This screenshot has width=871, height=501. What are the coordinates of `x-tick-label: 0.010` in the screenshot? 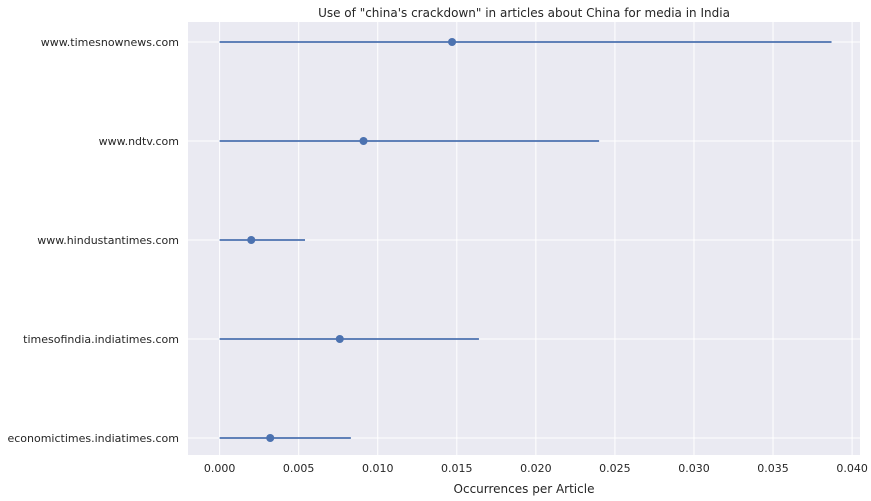 It's located at (378, 468).